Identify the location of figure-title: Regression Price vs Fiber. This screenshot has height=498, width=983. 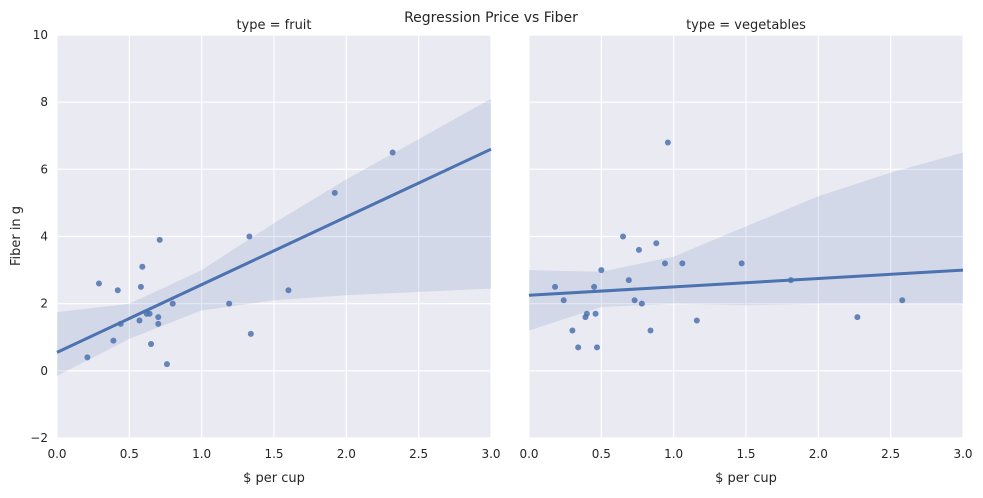
(491, 18).